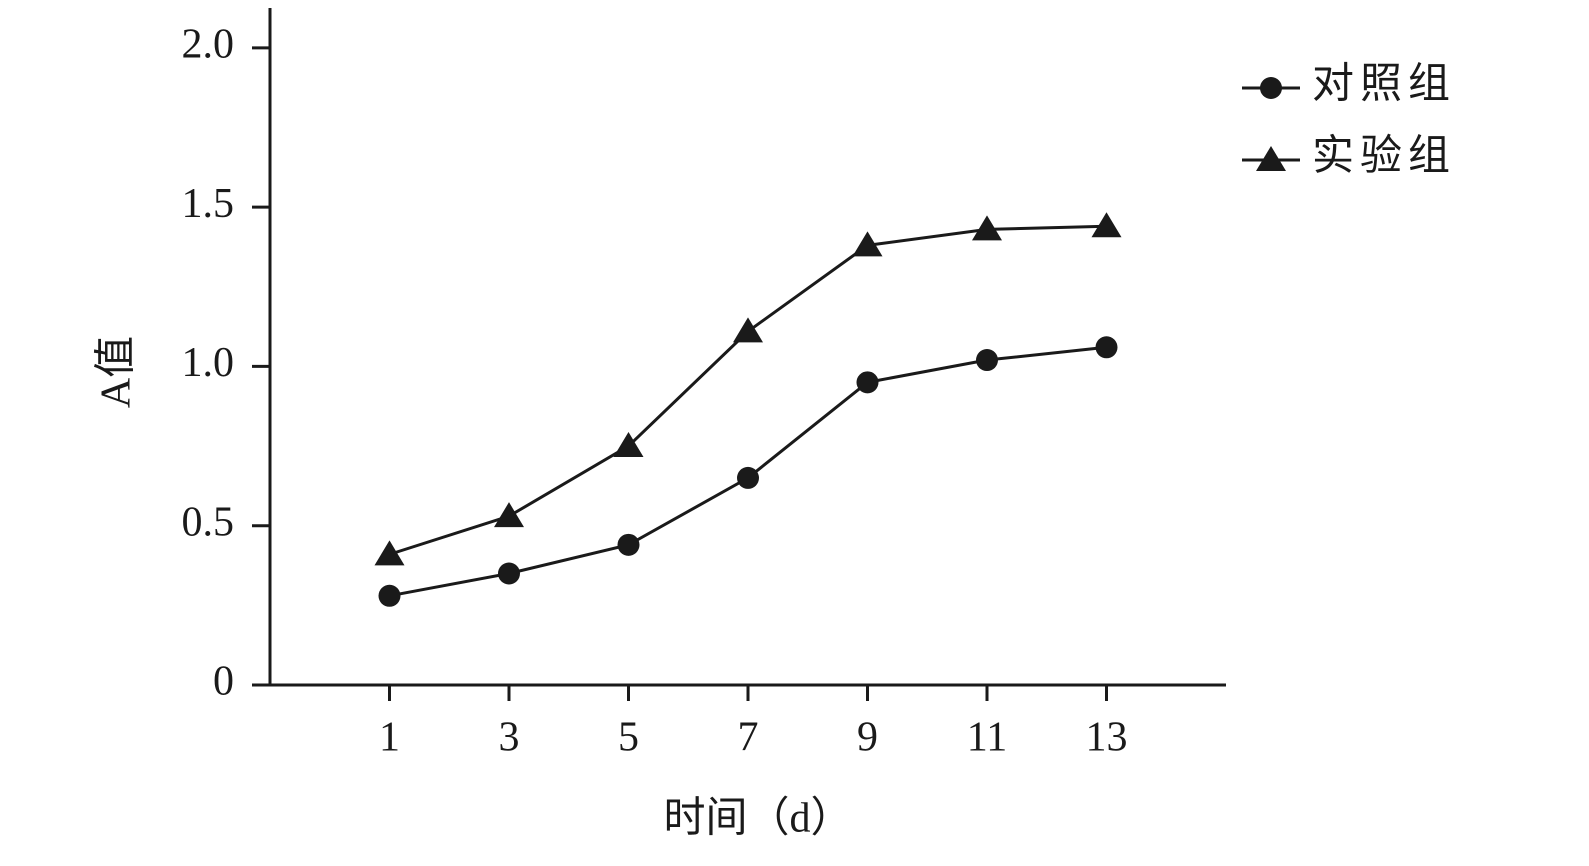  What do you see at coordinates (987, 738) in the screenshot?
I see `x-tick-label: 11` at bounding box center [987, 738].